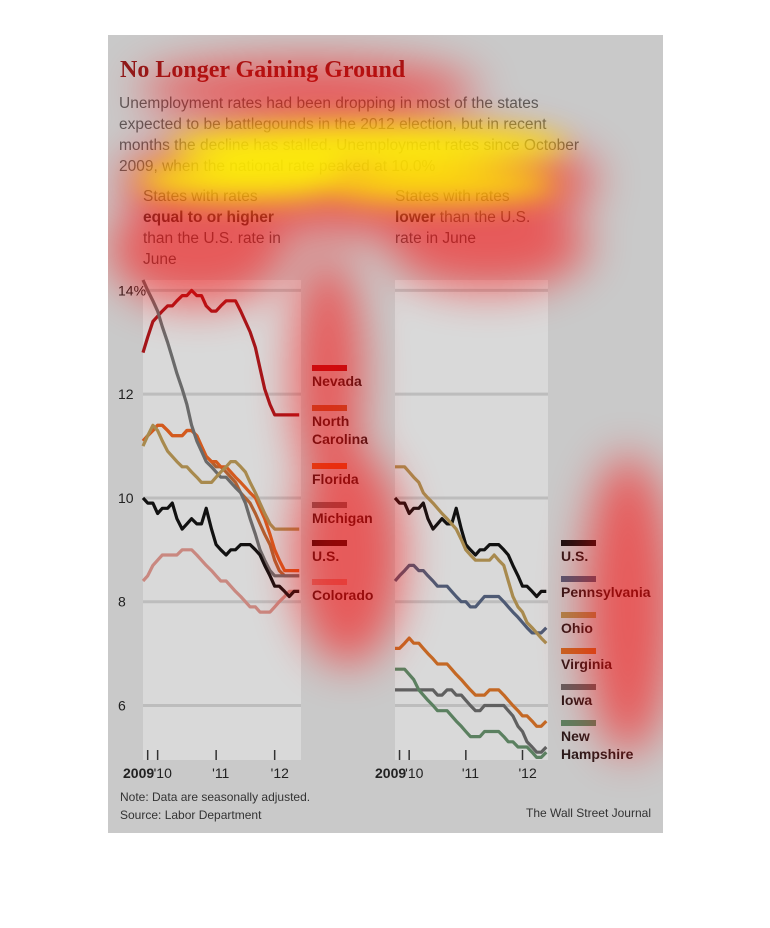  What do you see at coordinates (337, 381) in the screenshot?
I see `legend-label: Nevada` at bounding box center [337, 381].